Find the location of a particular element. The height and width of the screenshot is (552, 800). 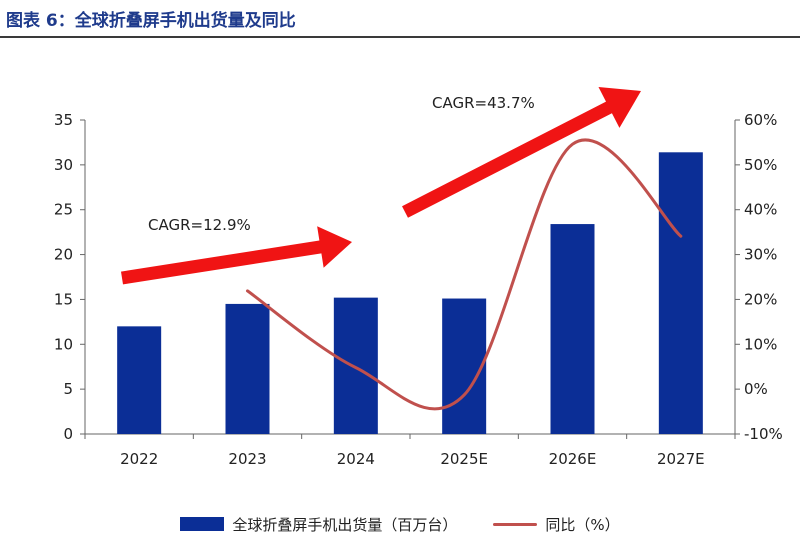

bar-shipments-2026E is located at coordinates (572, 329).